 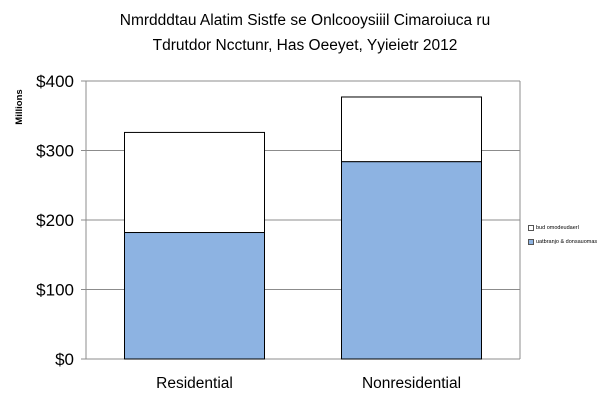 I want to click on legend-item-1: bud omodeudaerl, so click(x=567, y=228).